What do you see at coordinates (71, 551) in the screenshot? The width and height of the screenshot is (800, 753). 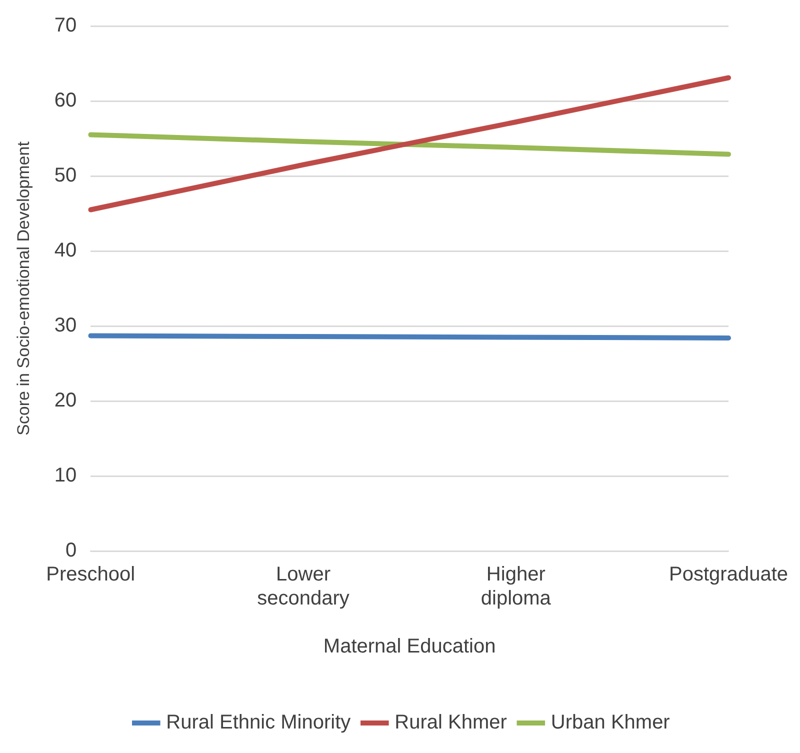 I see `y-tick-label: 0` at bounding box center [71, 551].